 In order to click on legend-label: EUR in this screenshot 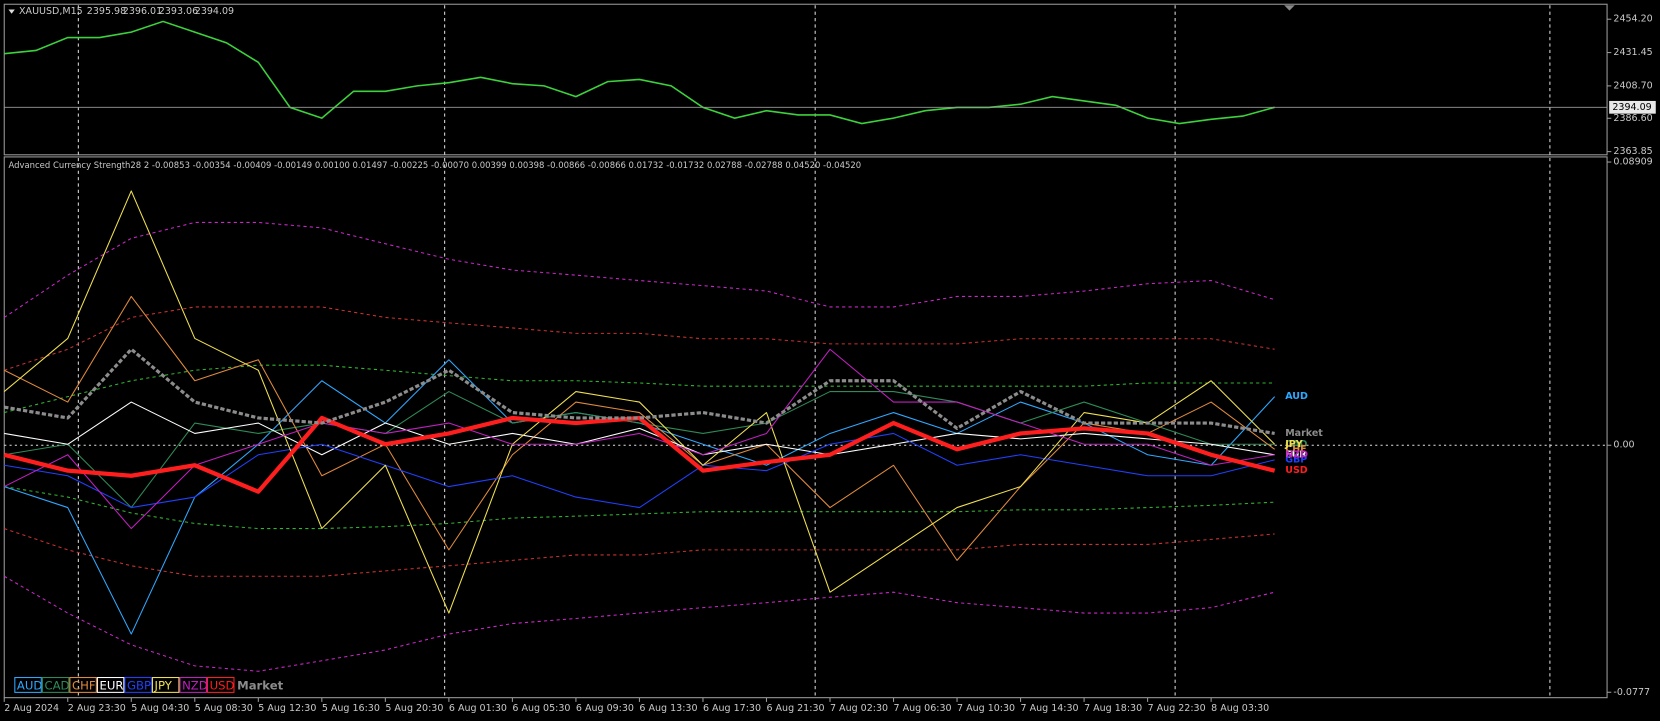, I will do `click(112, 686)`.